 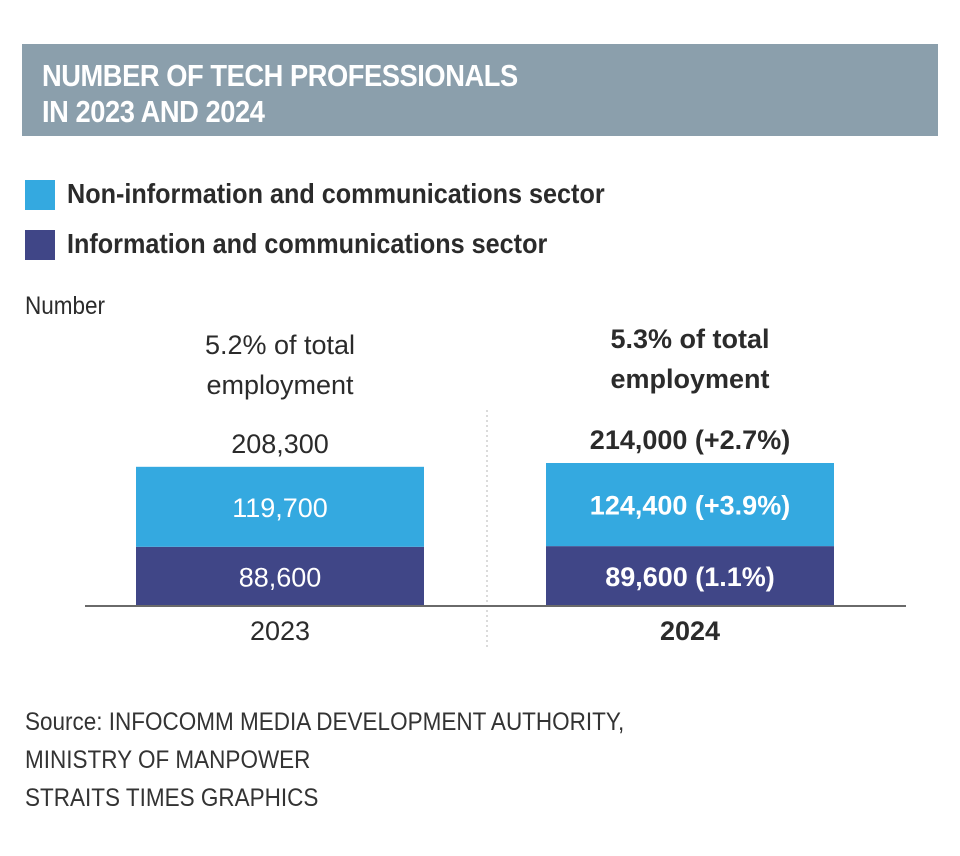 What do you see at coordinates (40, 245) in the screenshot?
I see `legend-swatch-ict` at bounding box center [40, 245].